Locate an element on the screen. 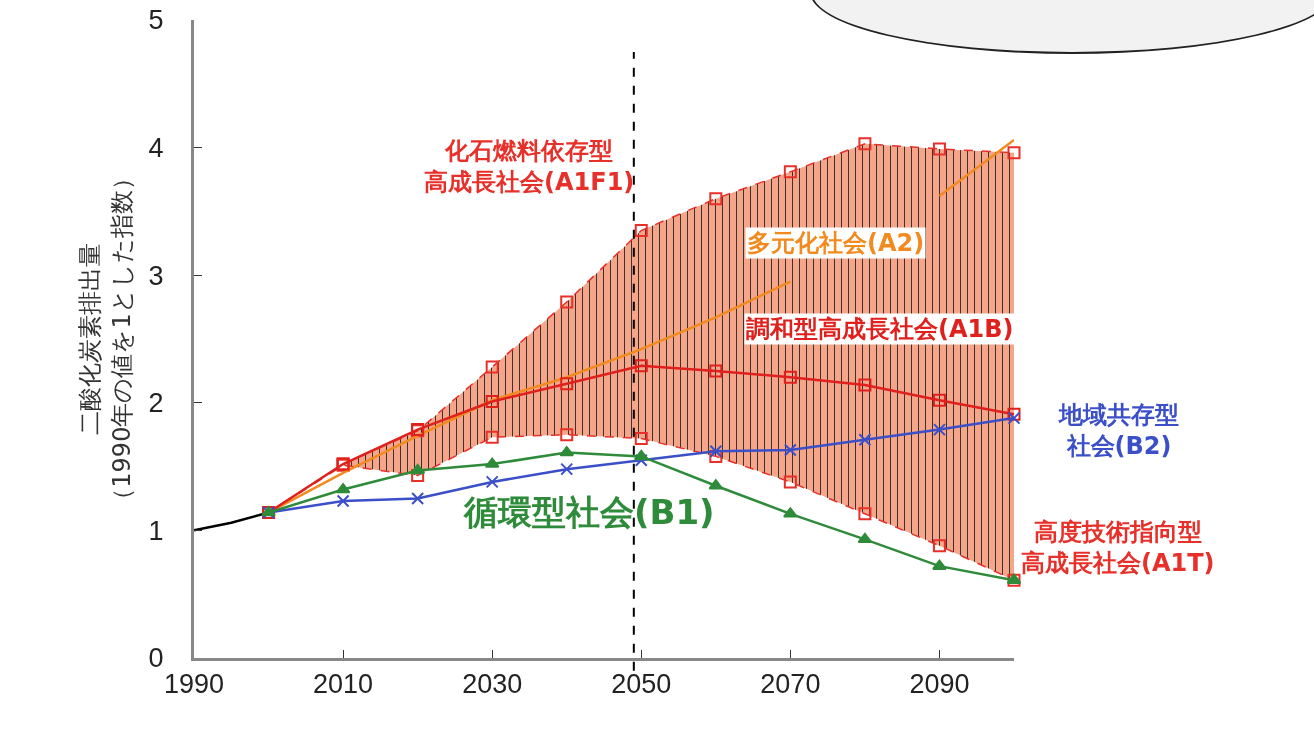 Image resolution: width=1314 pixels, height=742 pixels. y-tick-label: 5 is located at coordinates (156, 20).